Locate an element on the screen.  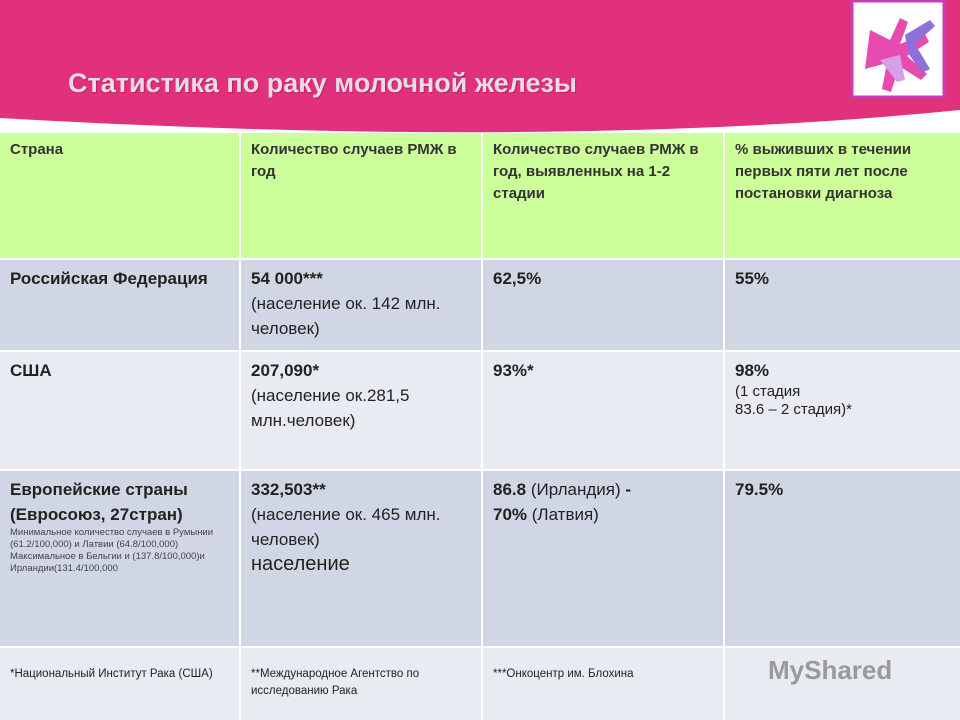
cell: США is located at coordinates (119, 410).